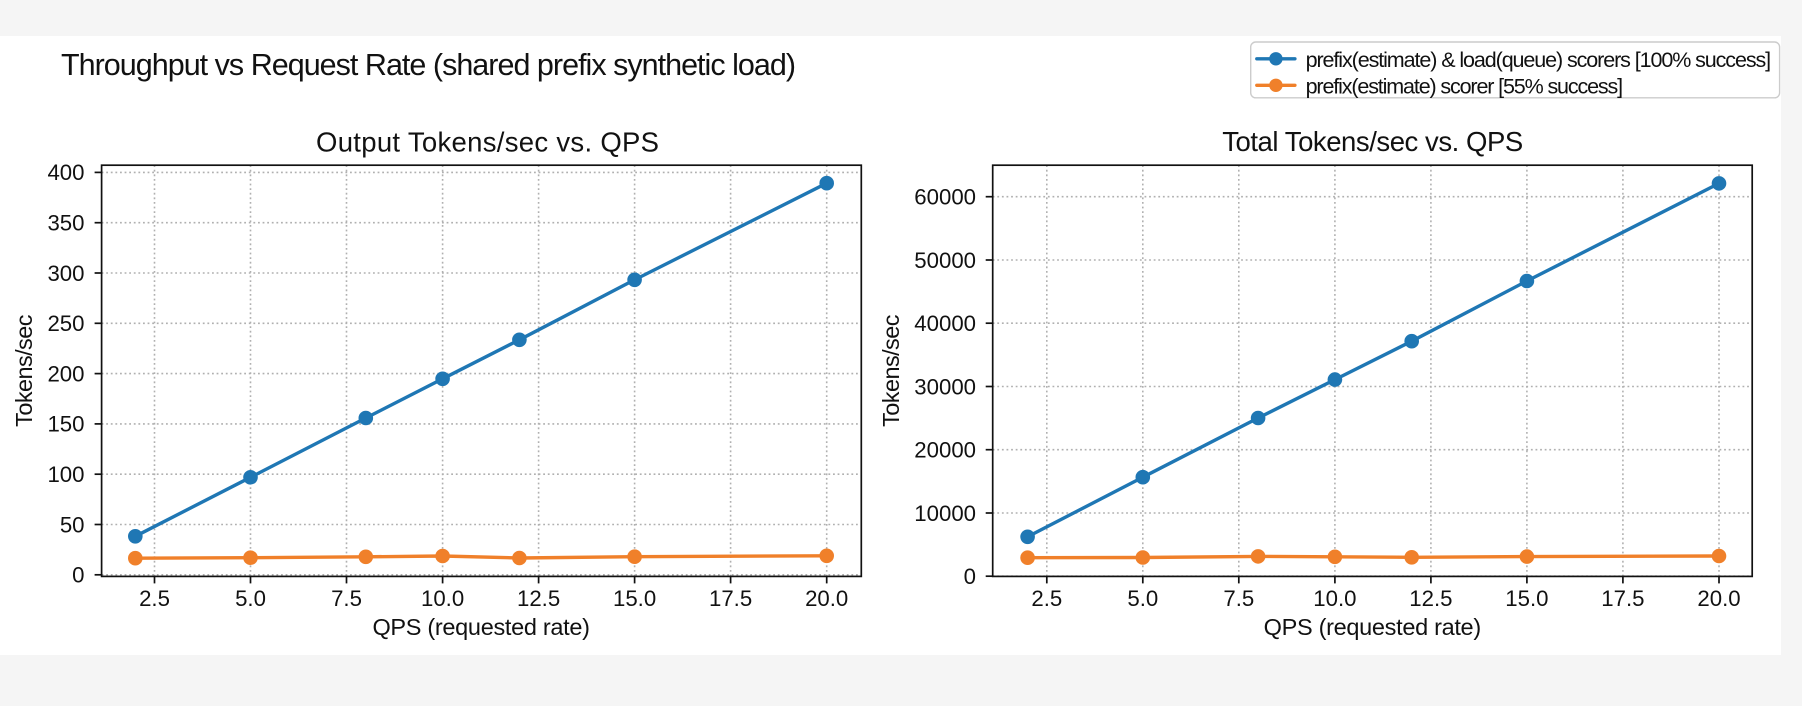 This screenshot has height=706, width=1802. Describe the element at coordinates (1372, 141) in the screenshot. I see `svg-text: Total Tokens/sec vs. QPS` at that location.